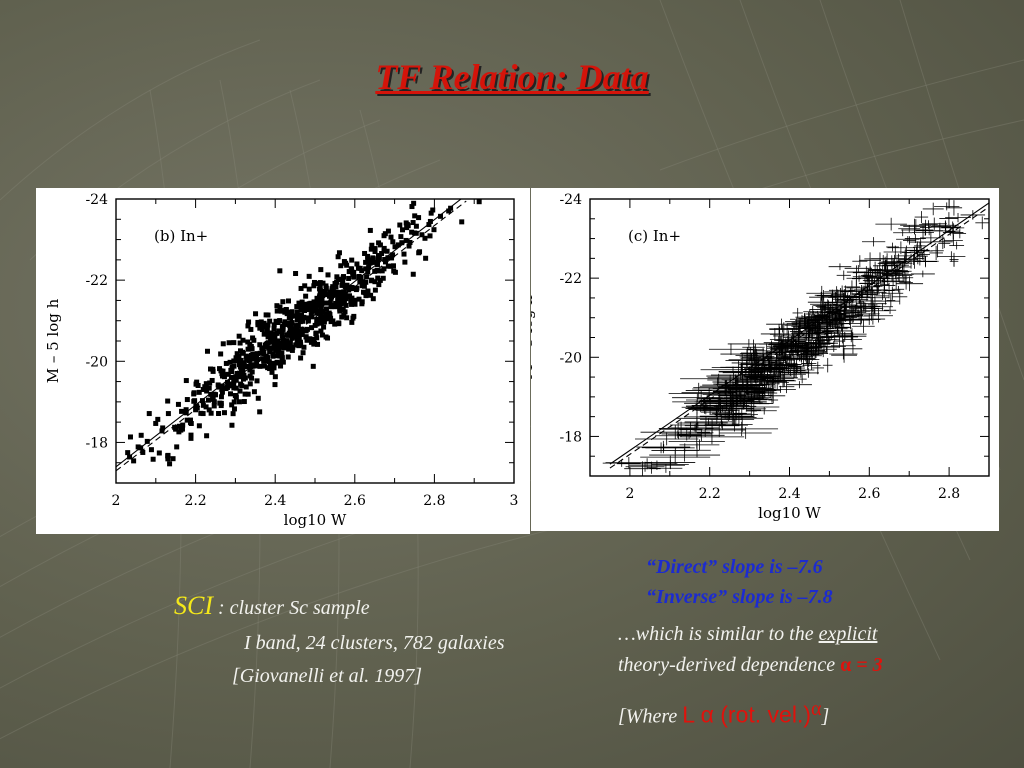  Describe the element at coordinates (746, 714) in the screenshot. I see `luminosity-formula: L α (rot. vel.)` at that location.